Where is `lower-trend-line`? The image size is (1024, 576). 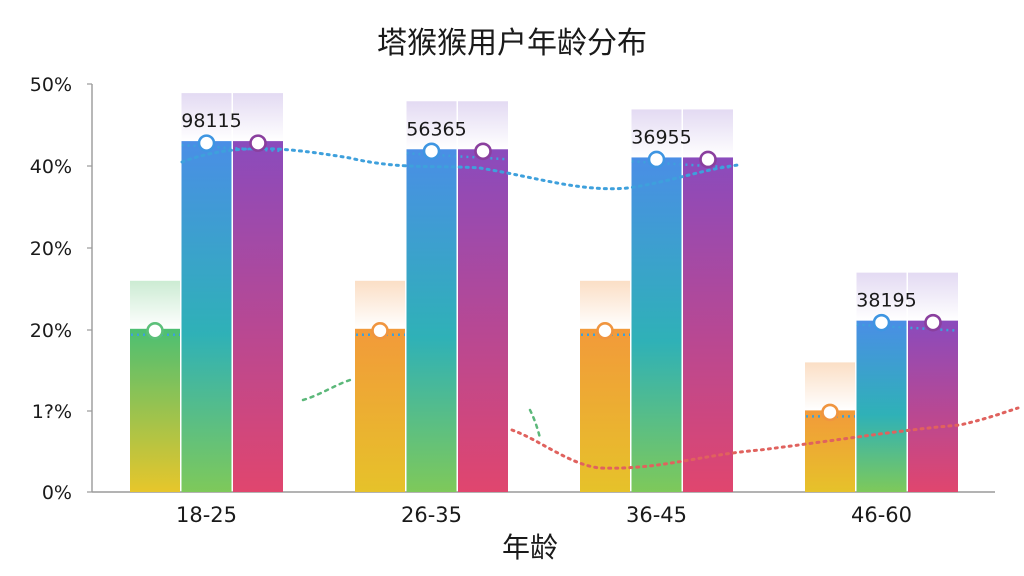
lower-trend-line is located at coordinates (765, 438).